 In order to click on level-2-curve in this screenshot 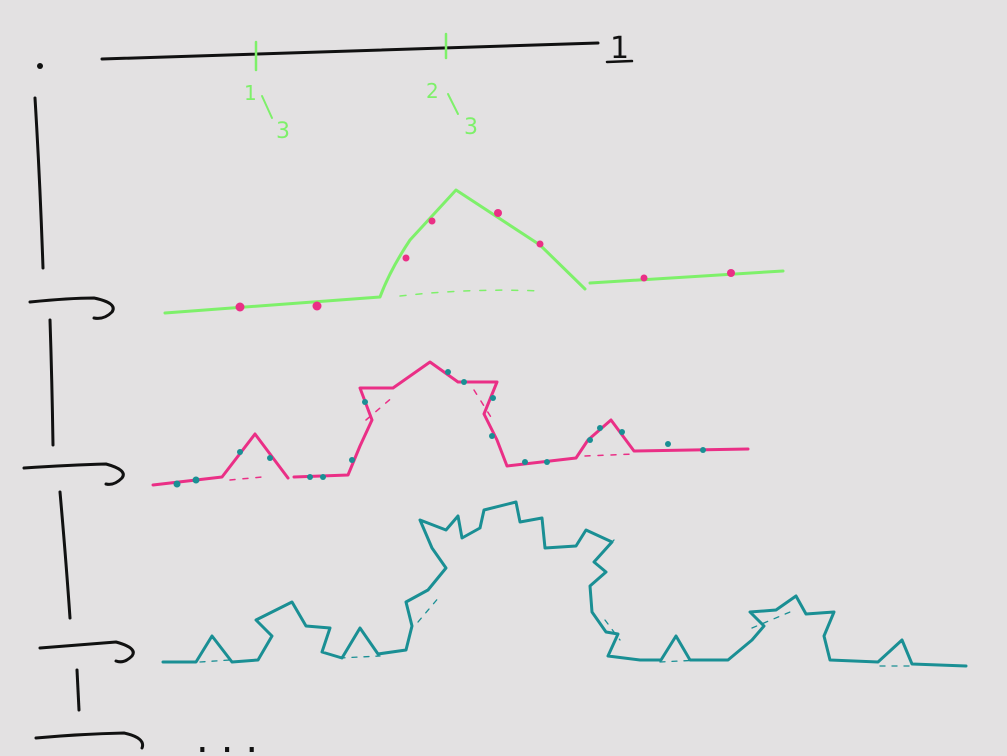, I will do `click(450, 424)`.